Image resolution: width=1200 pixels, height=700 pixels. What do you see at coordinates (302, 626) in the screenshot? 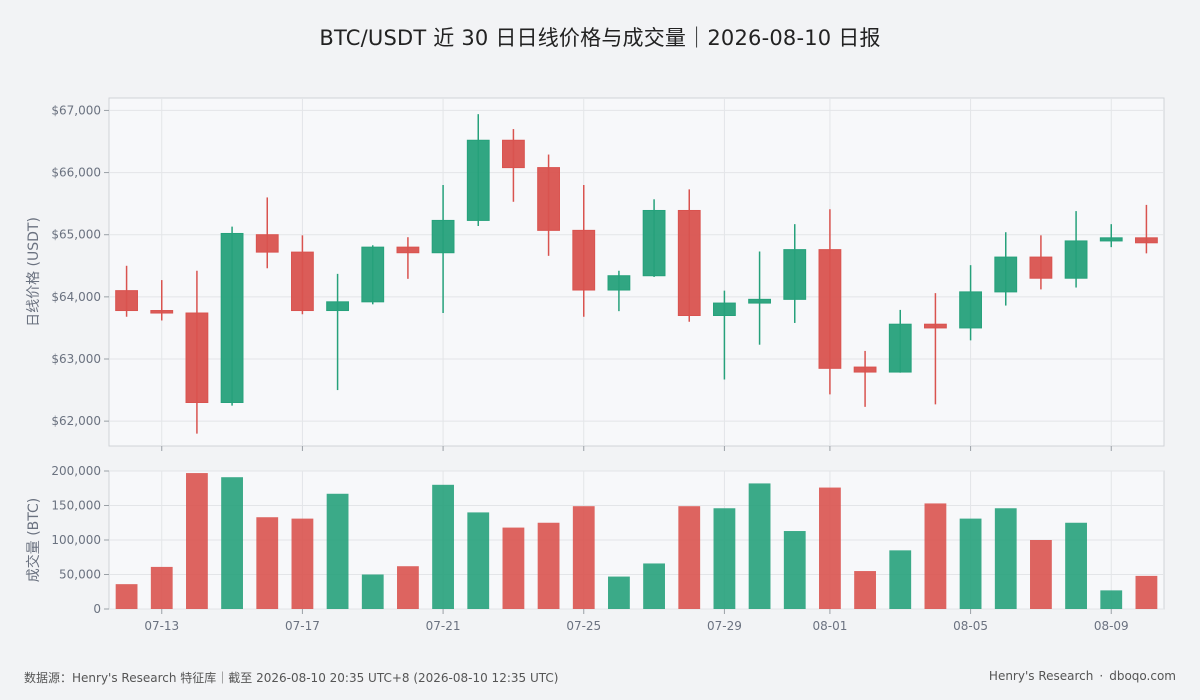
I see `x-tick-label: 07-17` at bounding box center [302, 626].